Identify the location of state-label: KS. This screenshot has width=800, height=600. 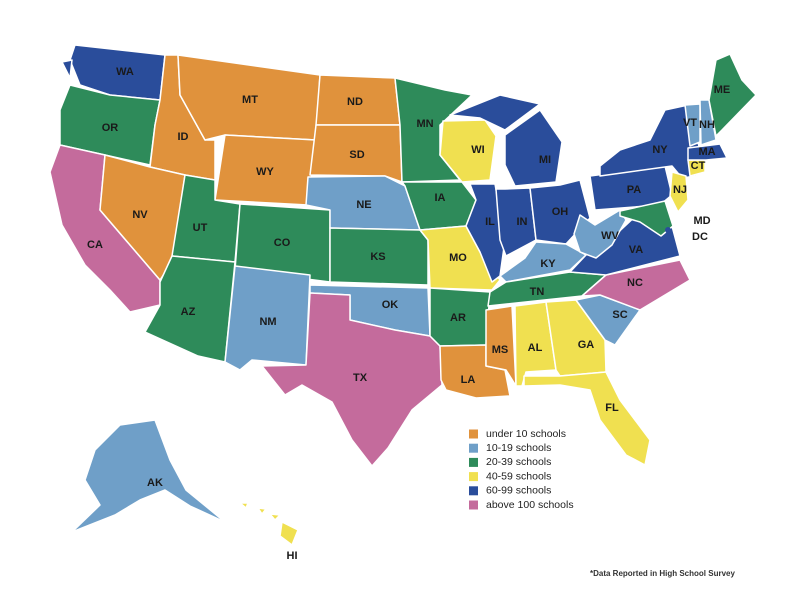
(377, 257).